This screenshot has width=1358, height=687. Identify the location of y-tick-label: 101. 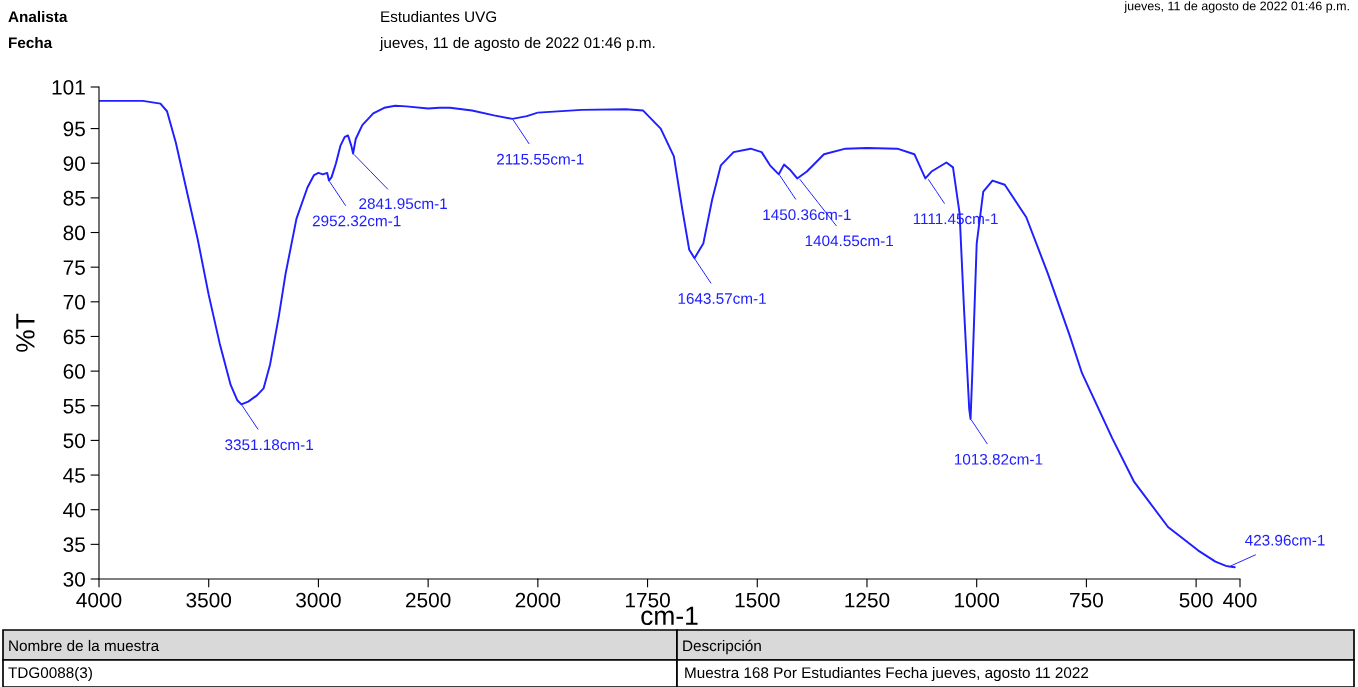
(68, 87).